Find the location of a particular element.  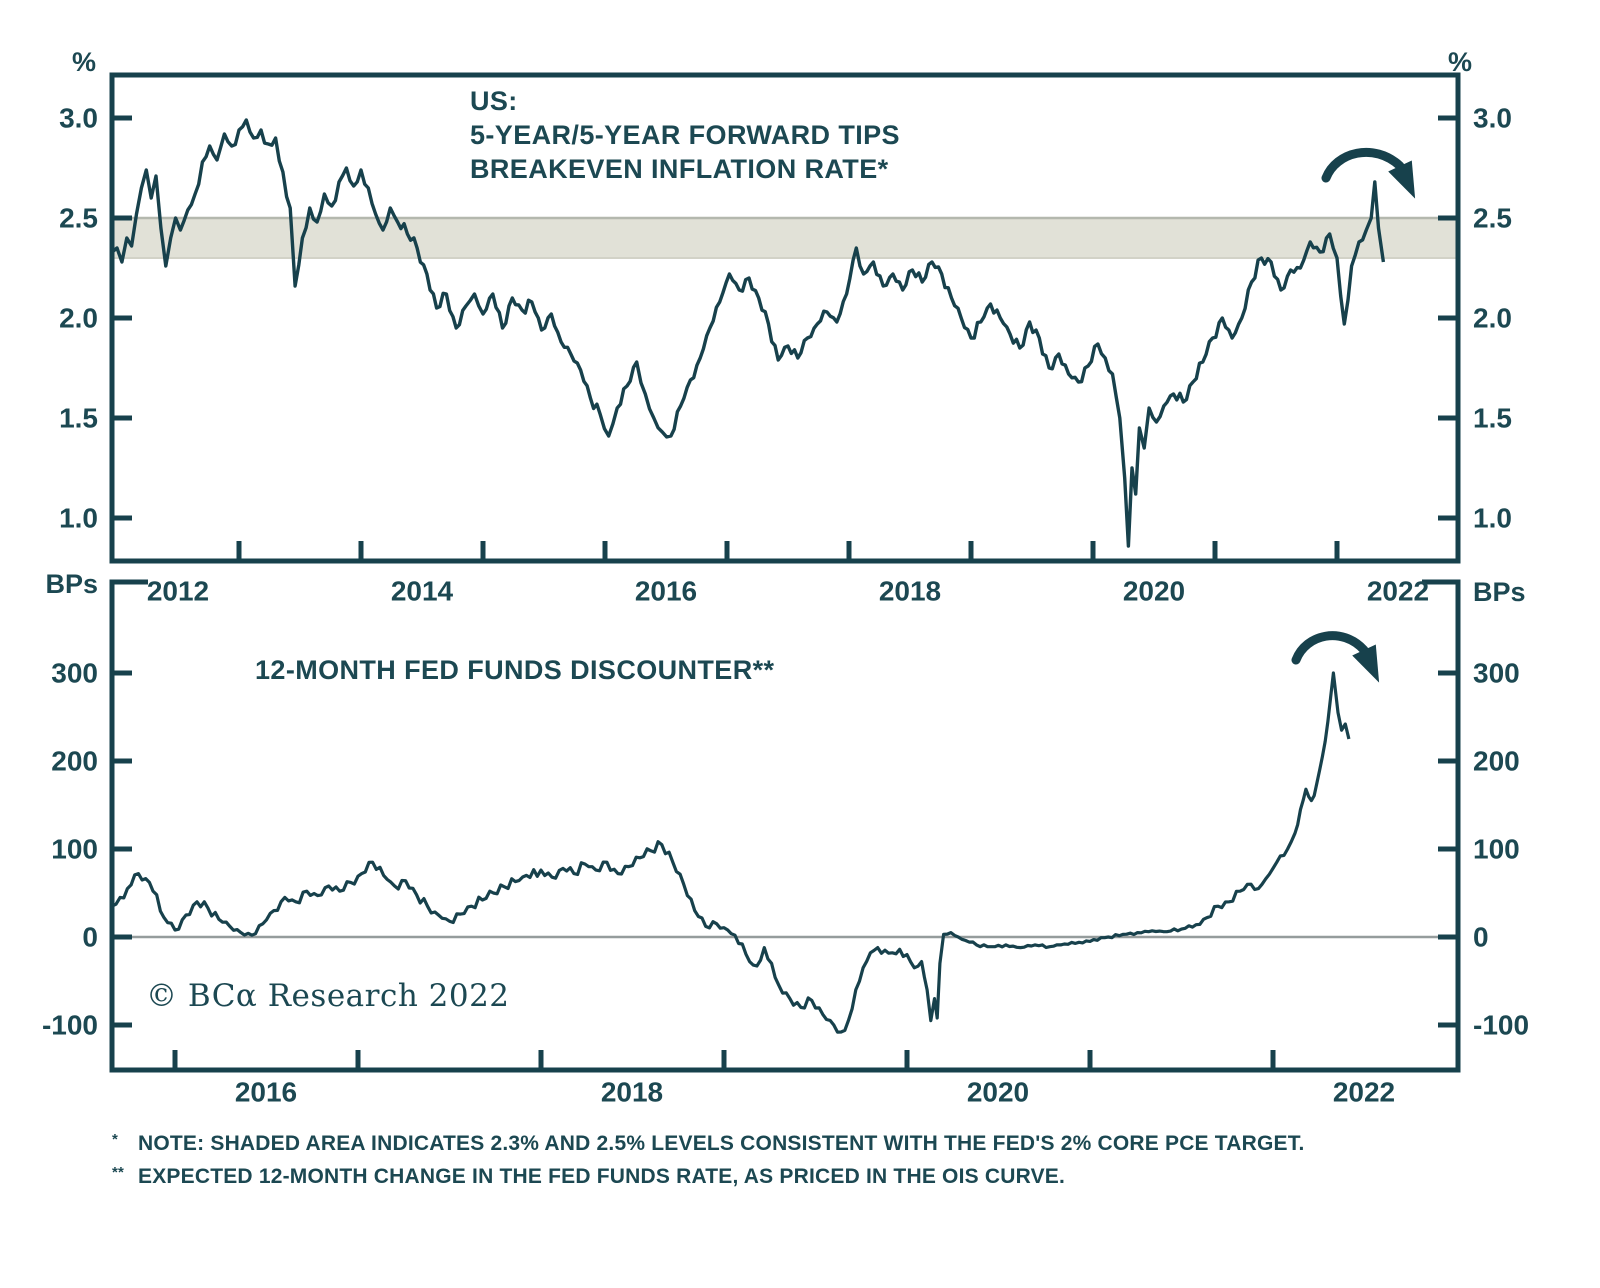

x-year-label-top: 2020 is located at coordinates (1154, 591).